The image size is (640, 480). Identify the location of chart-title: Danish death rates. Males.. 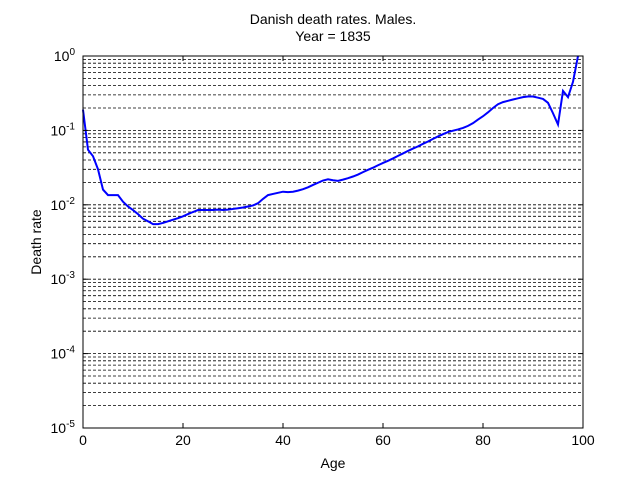
(333, 19).